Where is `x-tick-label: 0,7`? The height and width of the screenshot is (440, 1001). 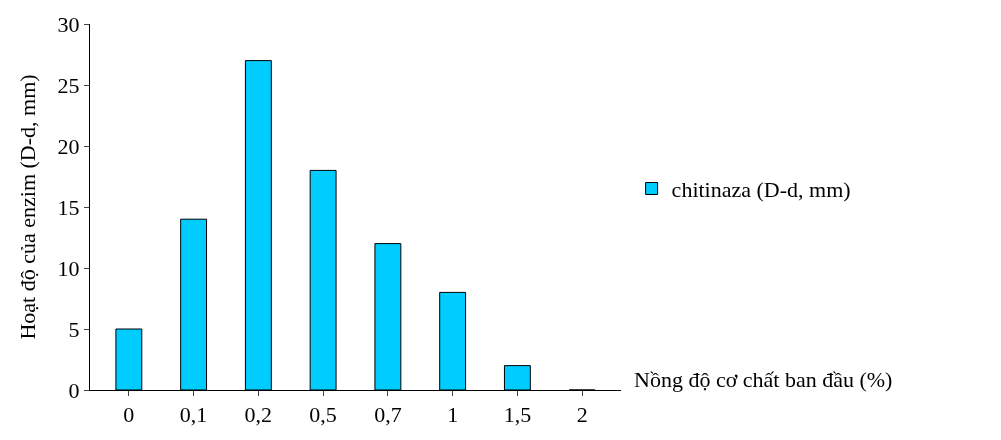 x-tick-label: 0,7 is located at coordinates (388, 415).